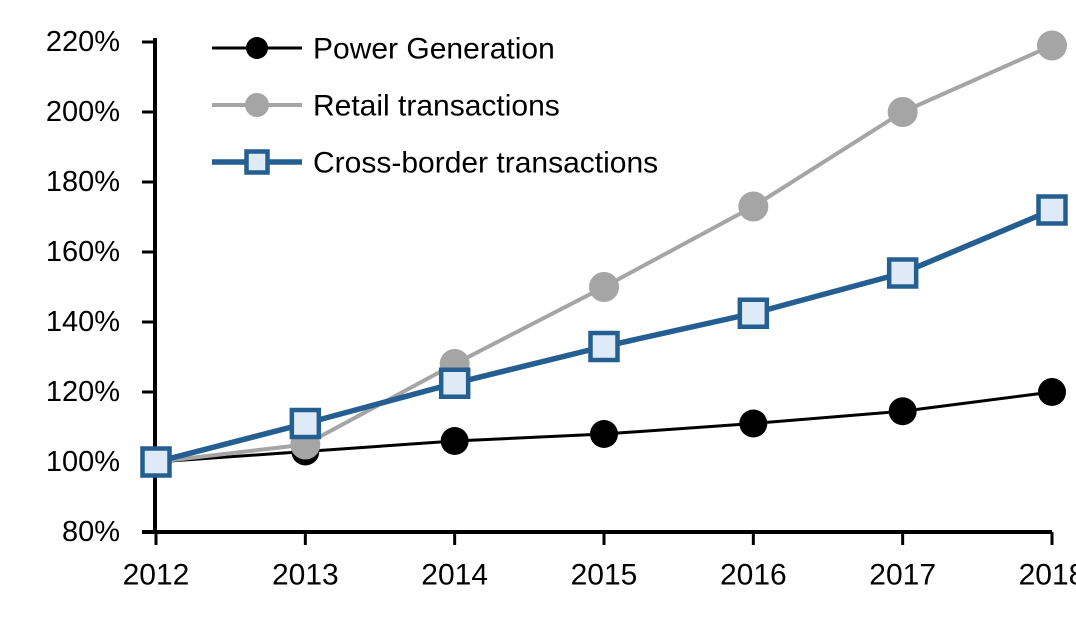 Image resolution: width=1076 pixels, height=622 pixels. What do you see at coordinates (91, 532) in the screenshot?
I see `y-axis-tick-label: 80%` at bounding box center [91, 532].